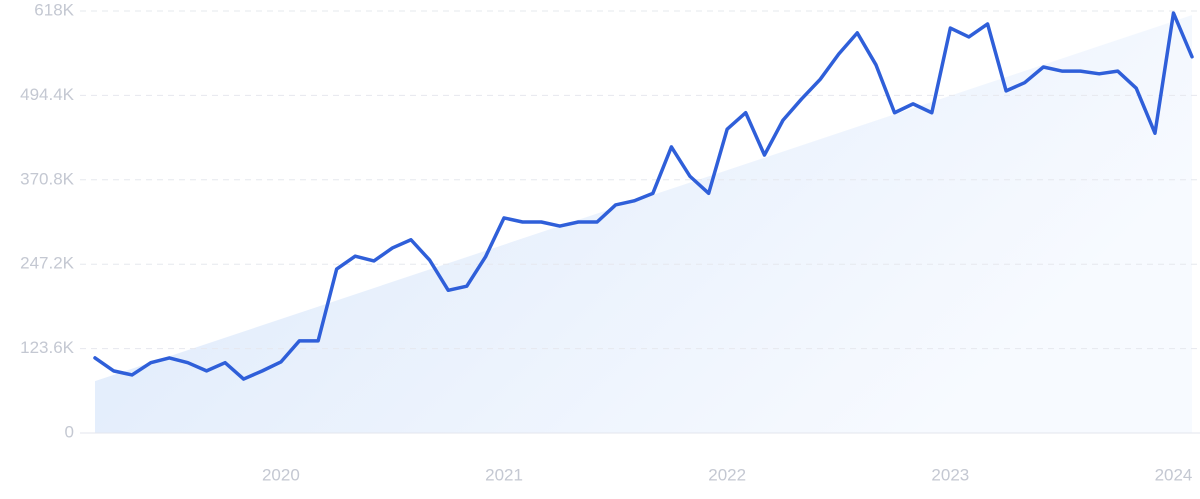 The height and width of the screenshot is (499, 1200). Describe the element at coordinates (1174, 474) in the screenshot. I see `x-tick-label: 2024` at that location.